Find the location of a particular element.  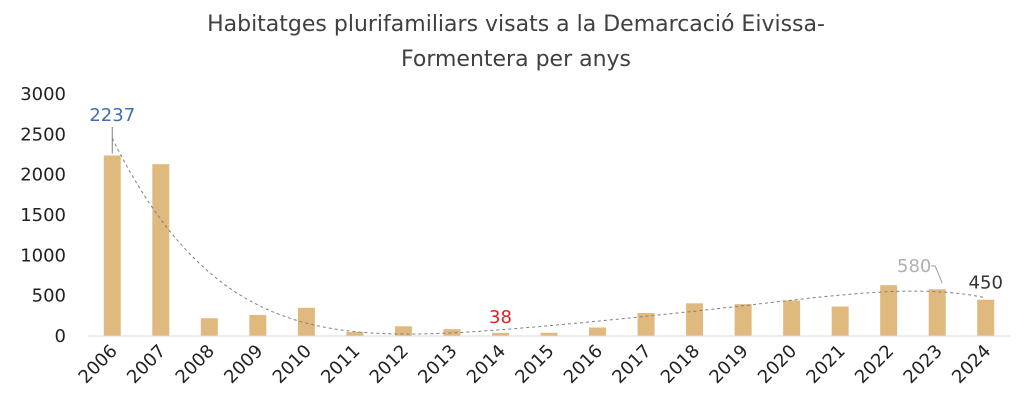

bar-2022 is located at coordinates (889, 310).